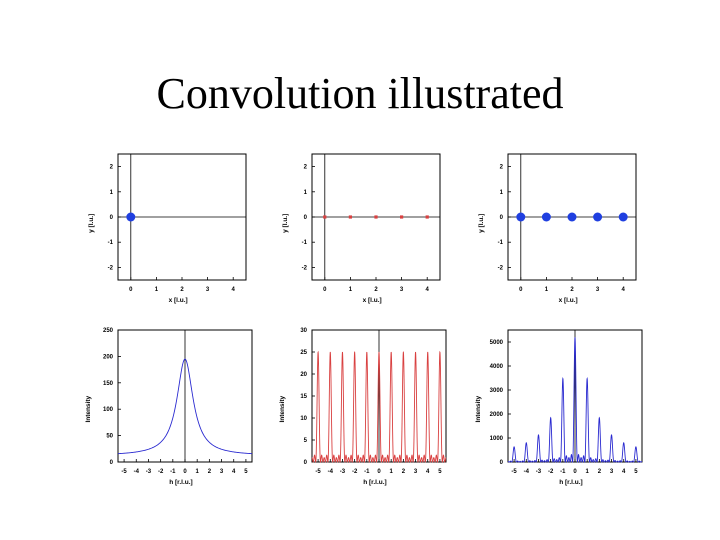 The image size is (720, 540). I want to click on y-tick-label: 50, so click(109, 437).